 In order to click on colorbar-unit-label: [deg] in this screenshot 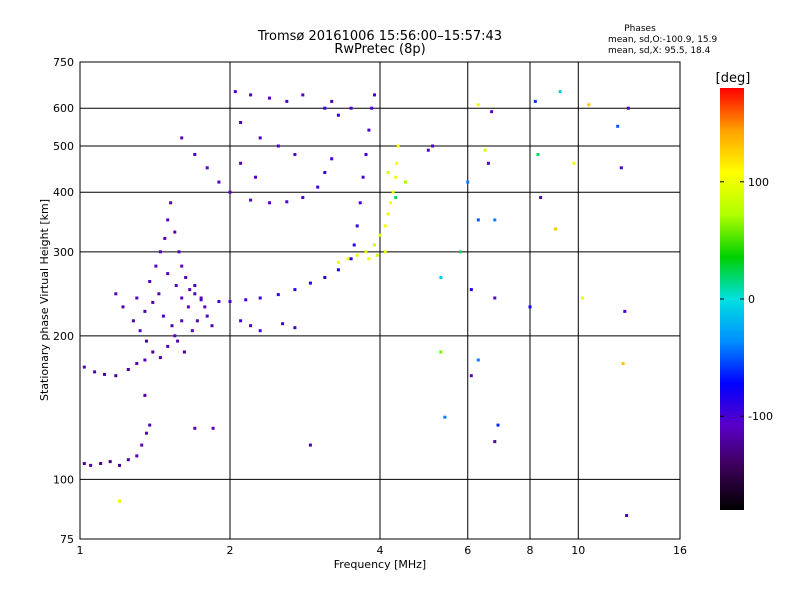, I will do `click(733, 78)`.